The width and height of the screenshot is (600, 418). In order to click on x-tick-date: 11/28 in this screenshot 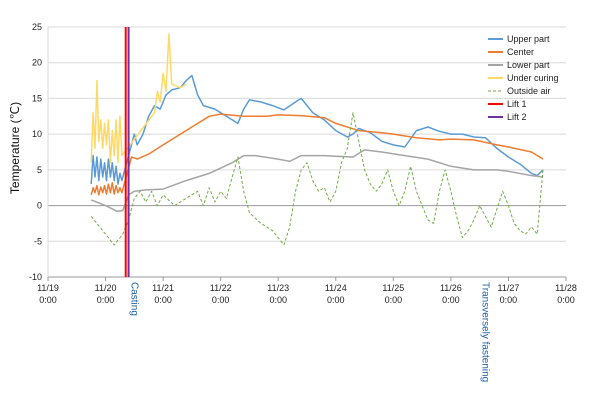, I will do `click(566, 288)`.